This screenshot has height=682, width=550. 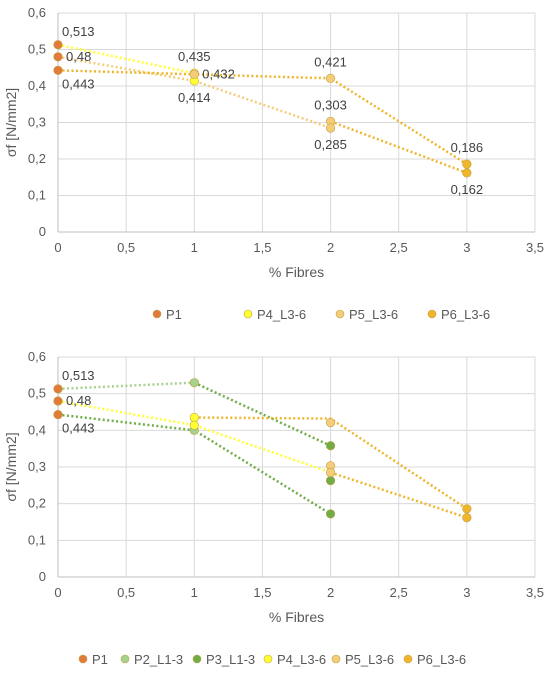 I want to click on data-label: 0,186, so click(x=467, y=147).